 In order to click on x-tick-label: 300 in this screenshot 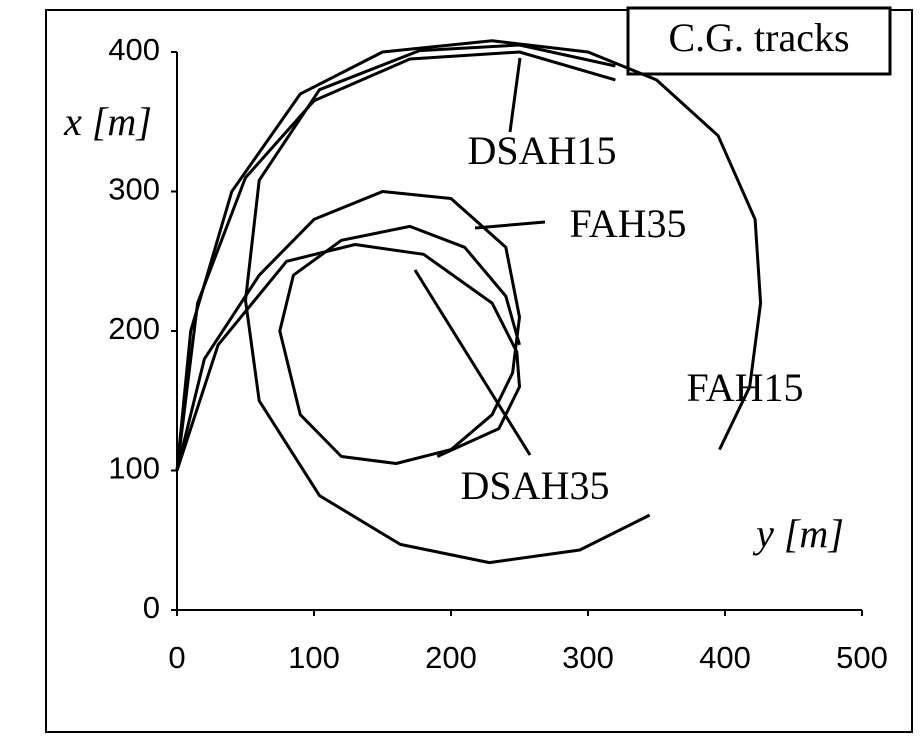, I will do `click(588, 657)`.